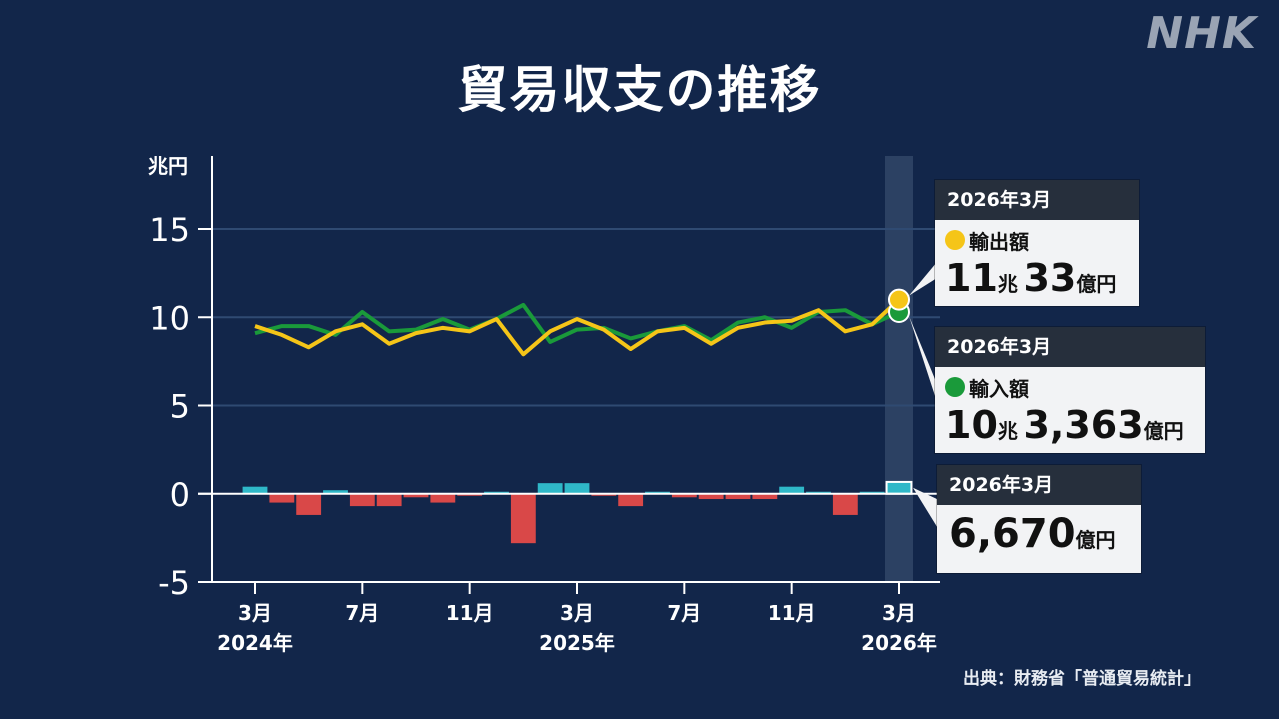  I want to click on page-title: 貿易収支の推移, so click(639, 90).